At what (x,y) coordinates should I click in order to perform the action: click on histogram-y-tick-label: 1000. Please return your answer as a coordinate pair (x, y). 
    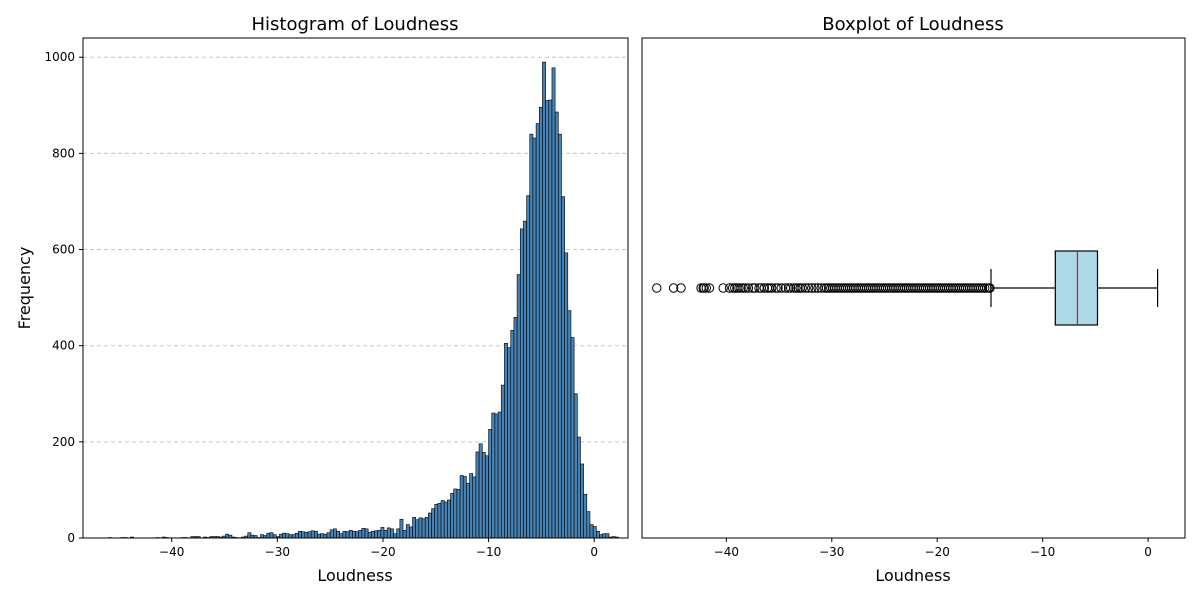
    Looking at the image, I should click on (59, 57).